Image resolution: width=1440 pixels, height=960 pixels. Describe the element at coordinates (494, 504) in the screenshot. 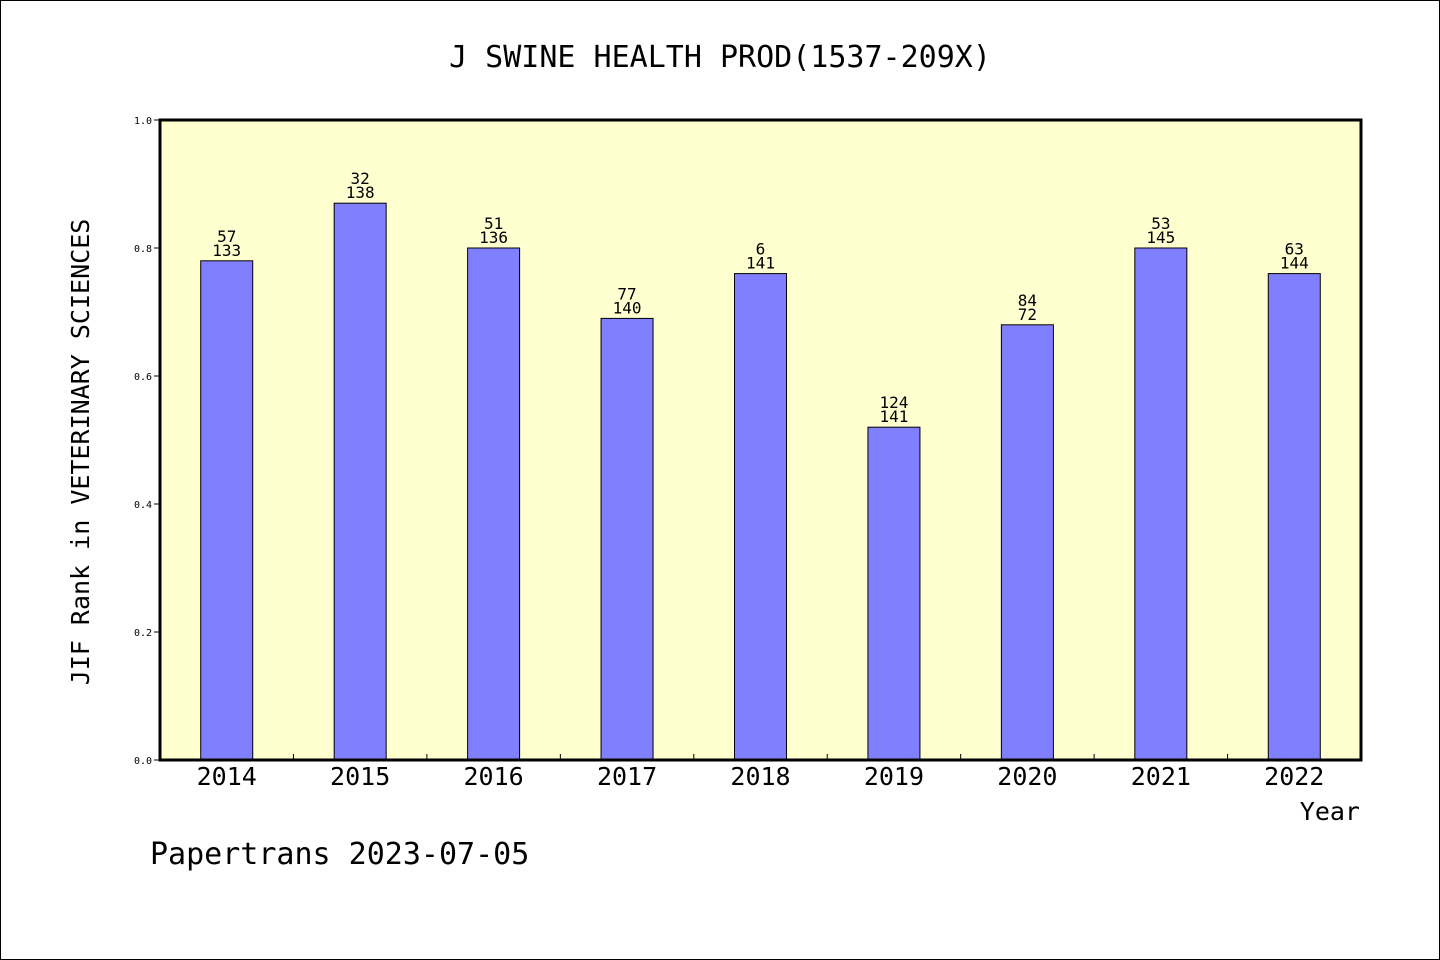

I see `bar-2016` at that location.